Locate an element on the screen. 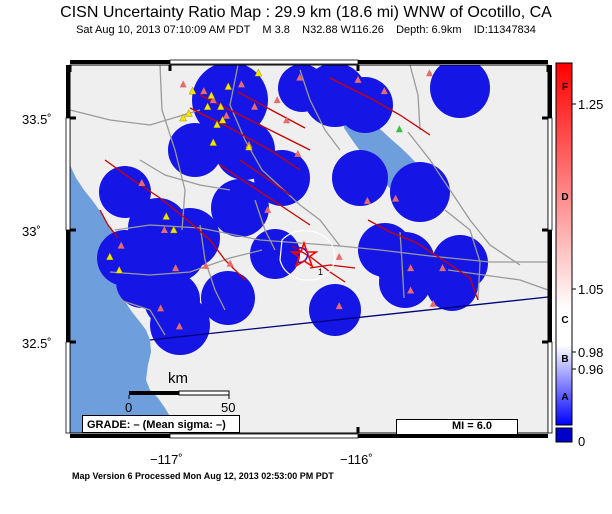 The height and width of the screenshot is (514, 612). intensity-contours is located at coordinates (307, 255).